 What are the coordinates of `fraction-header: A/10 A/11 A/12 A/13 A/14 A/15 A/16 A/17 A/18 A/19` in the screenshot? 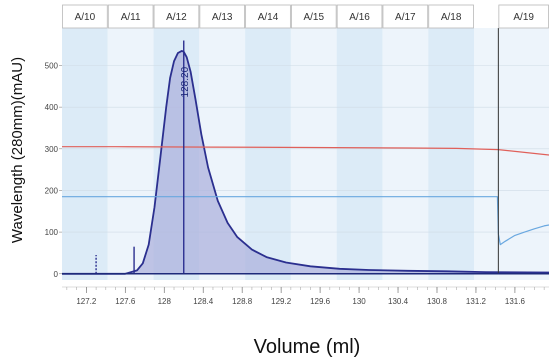 It's located at (305, 16).